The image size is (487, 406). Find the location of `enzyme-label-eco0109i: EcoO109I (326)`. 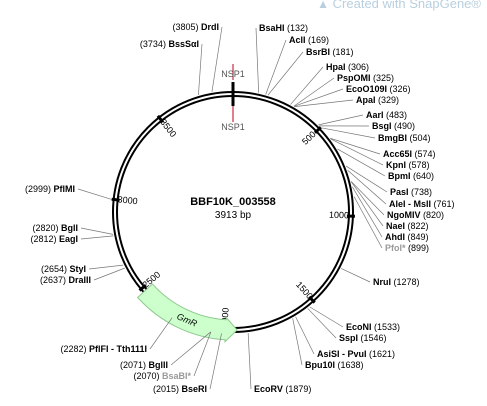

enzyme-label-eco0109i: EcoO109I (326) is located at coordinates (378, 89).